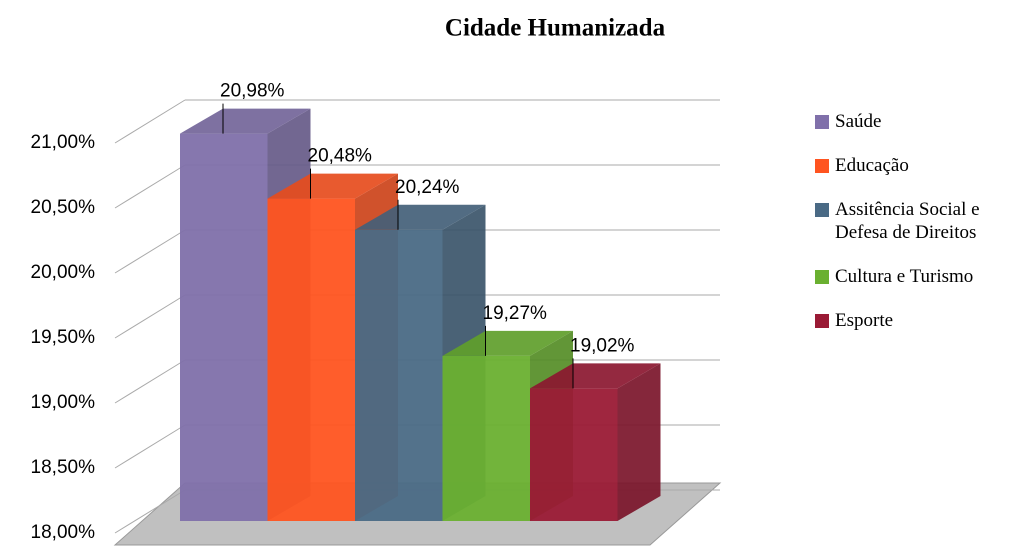  What do you see at coordinates (63, 337) in the screenshot?
I see `y-tick-label: 19,50%` at bounding box center [63, 337].